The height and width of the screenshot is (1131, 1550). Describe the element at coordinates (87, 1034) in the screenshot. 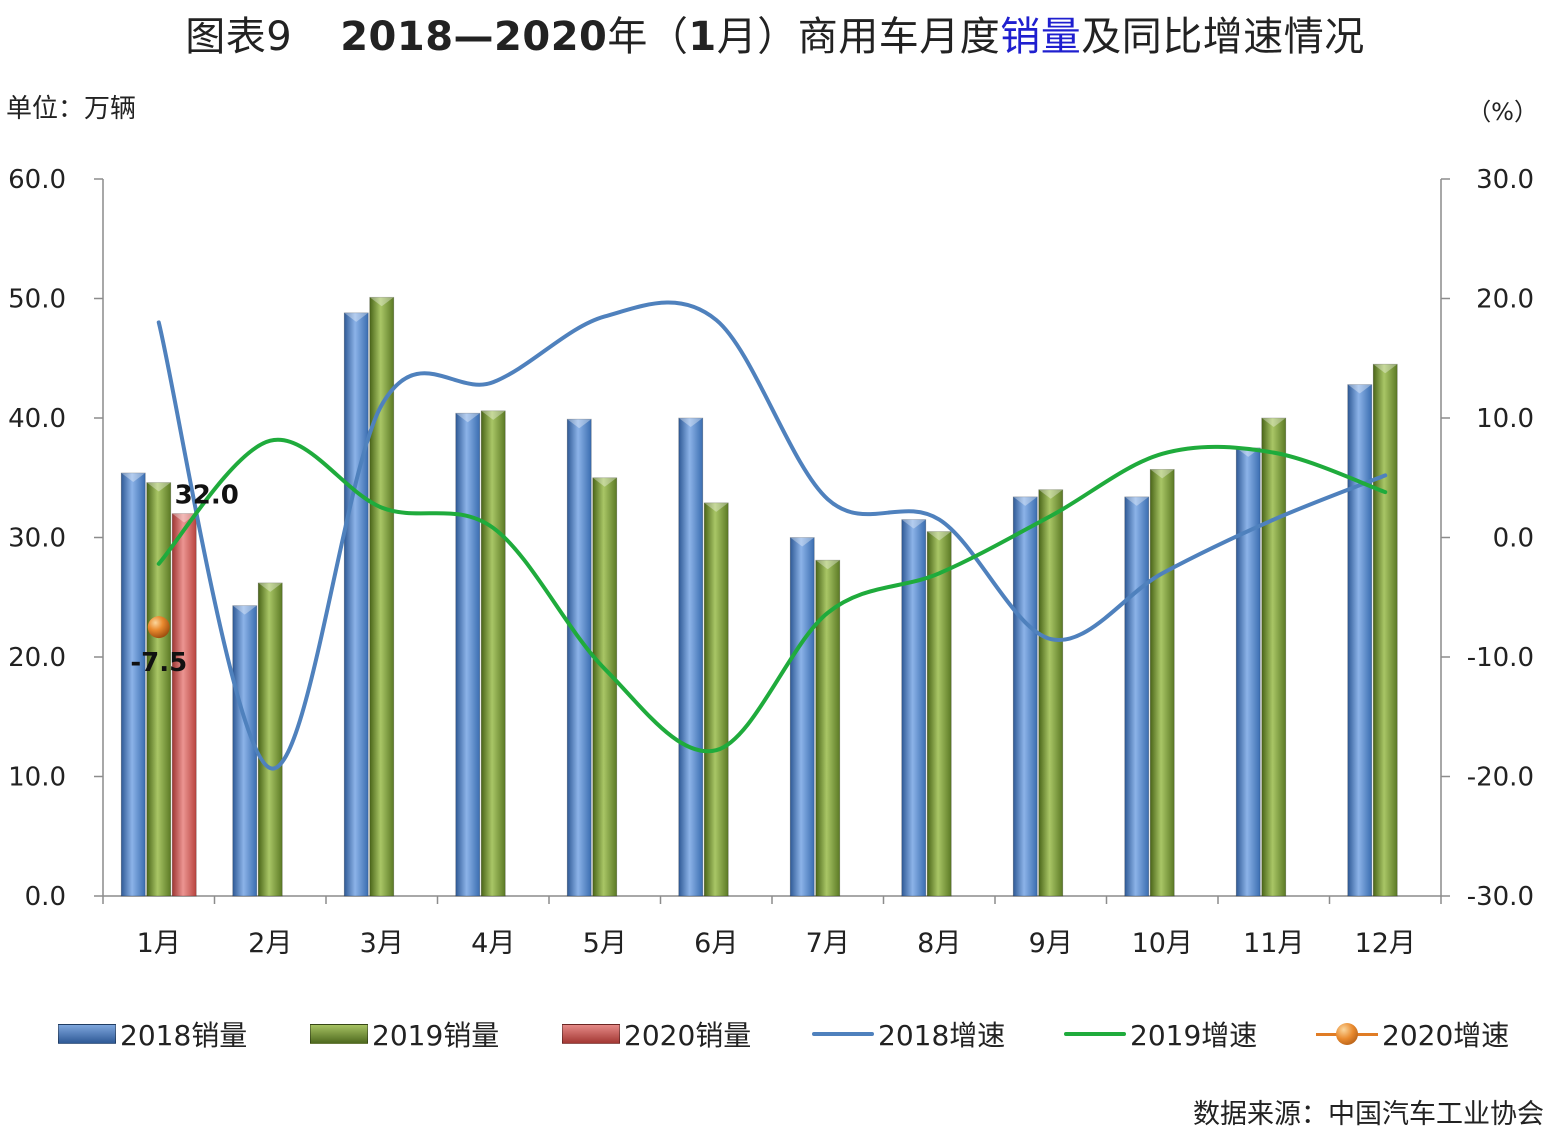

I see `legend-swatch-2018-sales` at that location.